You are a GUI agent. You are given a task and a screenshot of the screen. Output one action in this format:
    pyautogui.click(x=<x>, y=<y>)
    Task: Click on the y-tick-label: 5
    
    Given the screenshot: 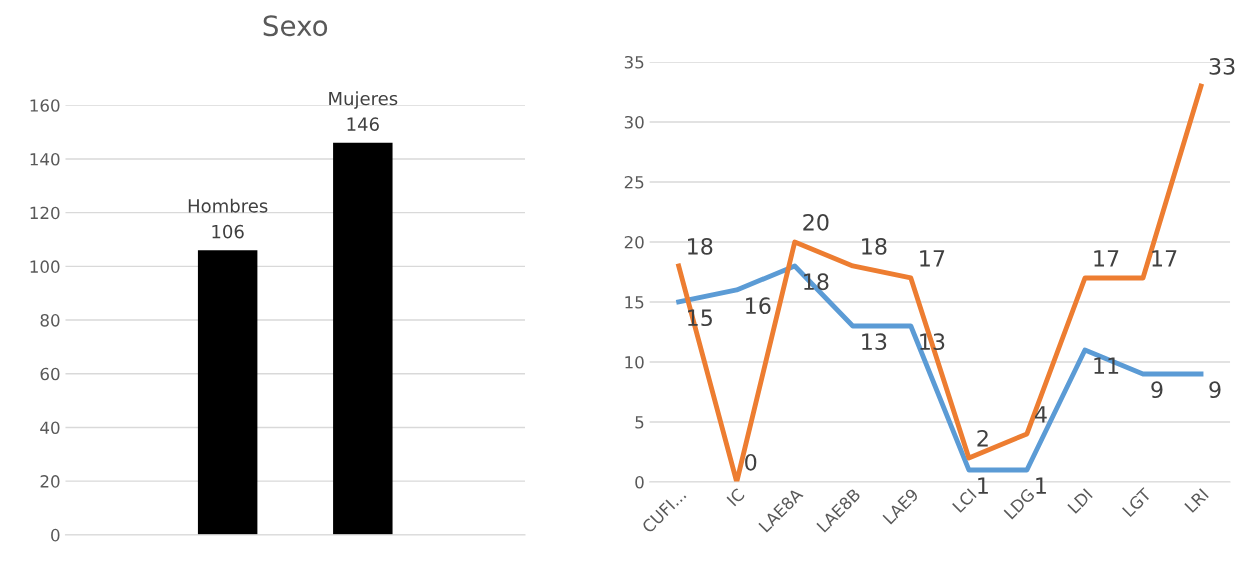 What is the action you would take?
    pyautogui.click(x=639, y=422)
    